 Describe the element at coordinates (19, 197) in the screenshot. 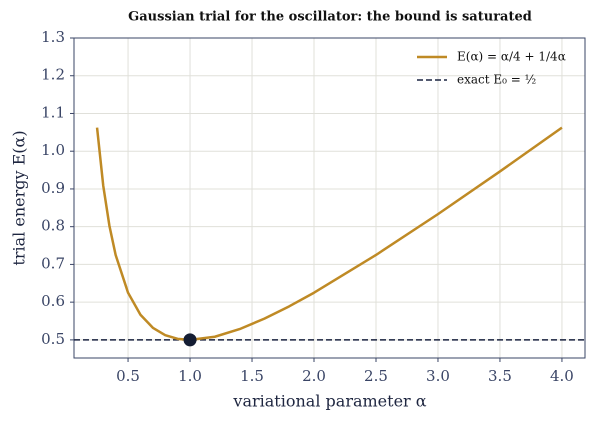

I see `y-axis-label: trial energy E(α)` at that location.